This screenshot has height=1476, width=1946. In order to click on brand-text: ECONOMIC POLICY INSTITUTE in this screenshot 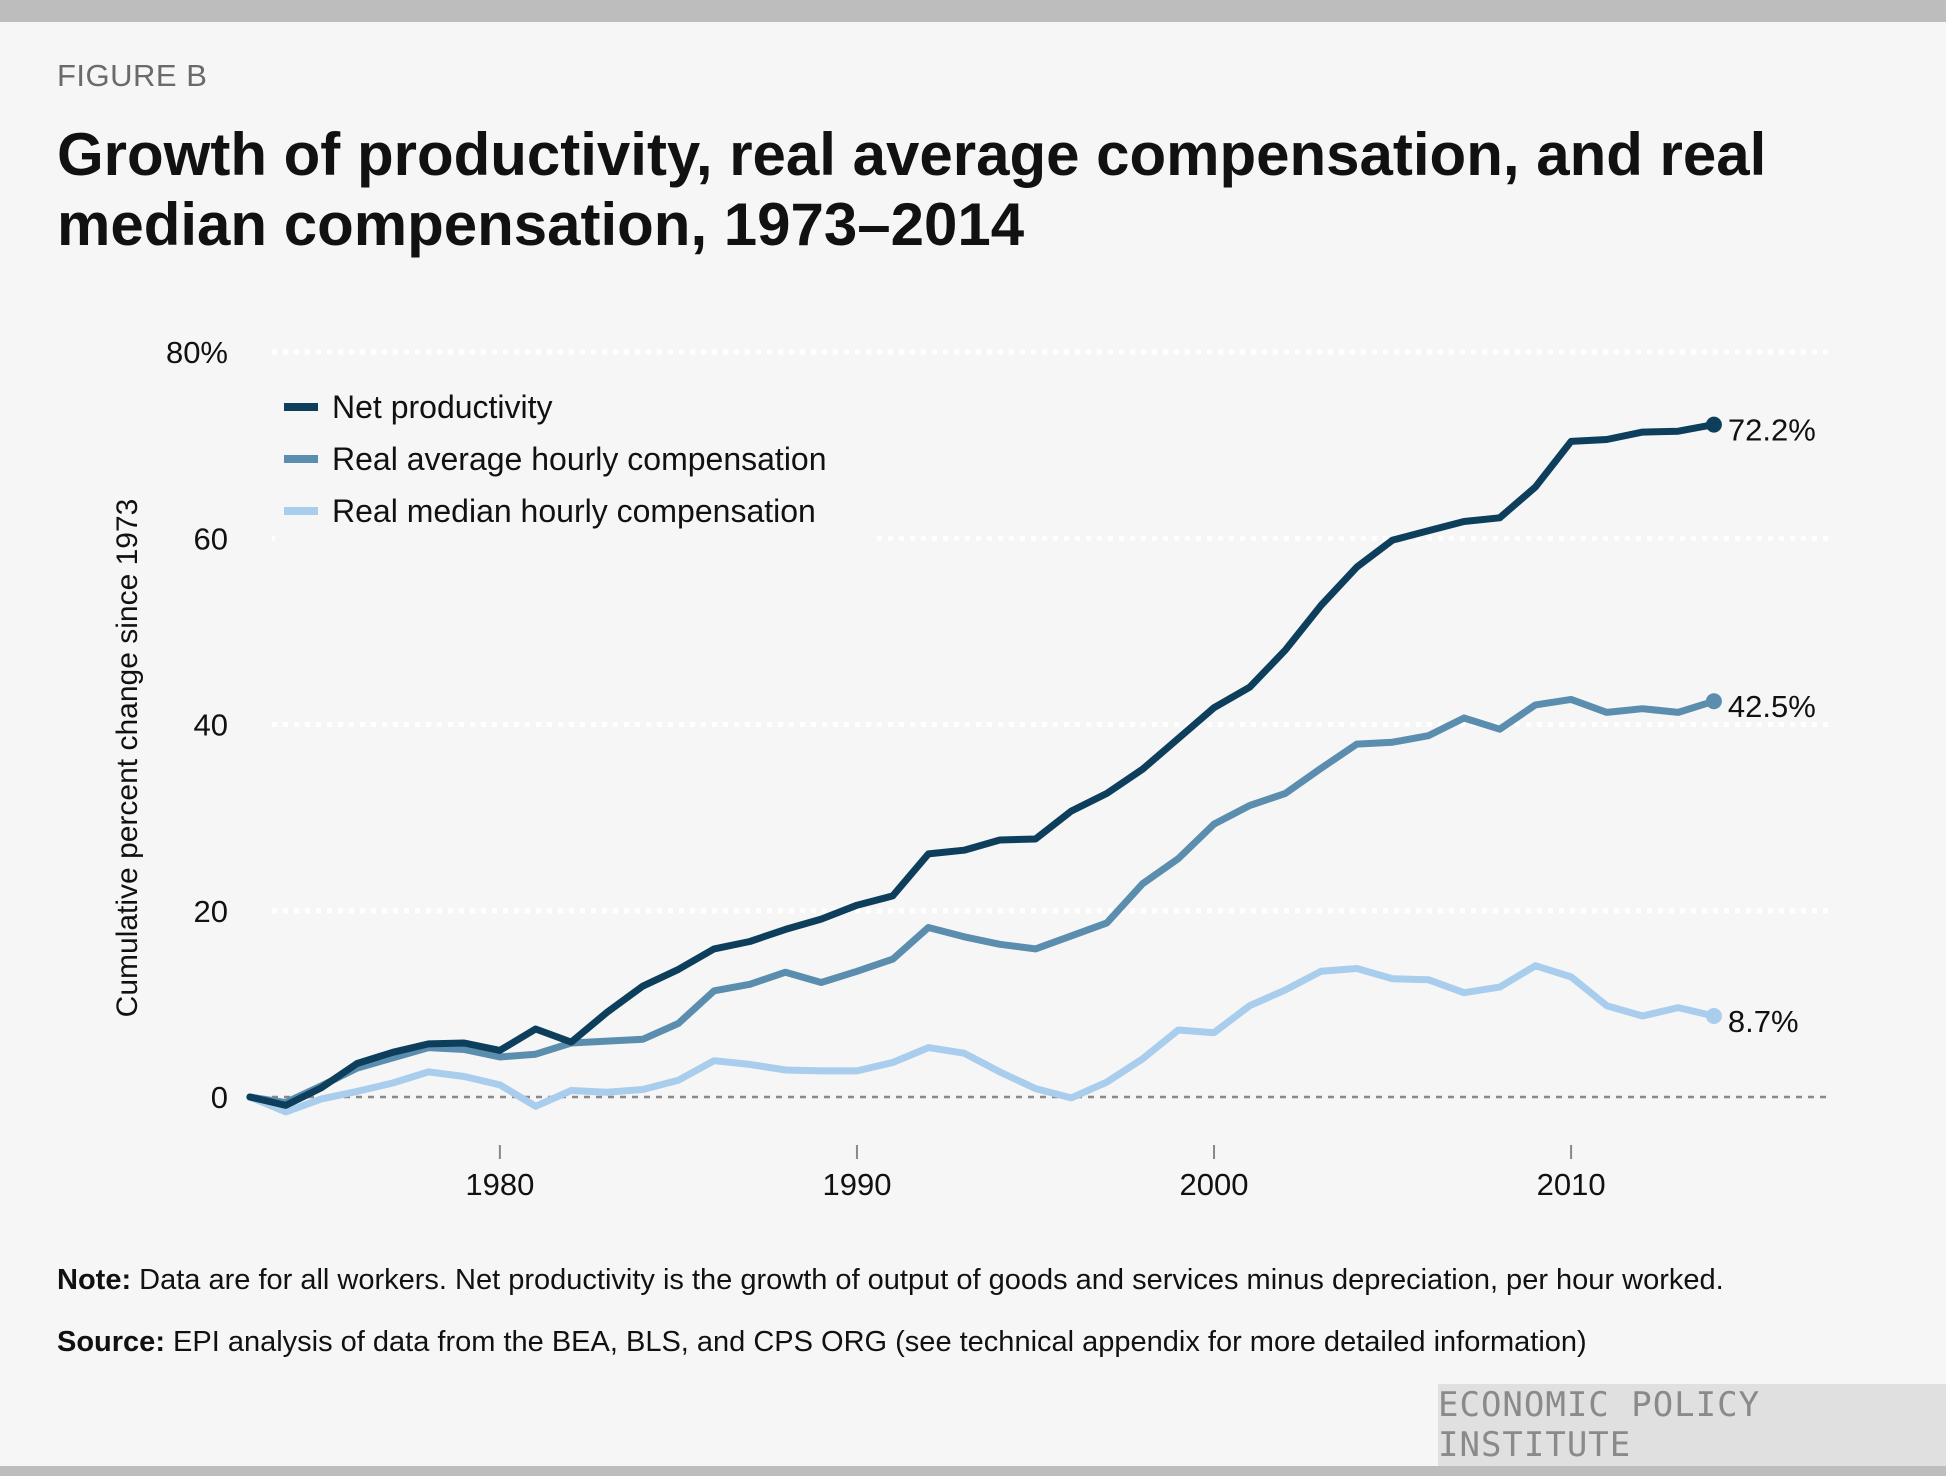, I will do `click(1599, 1425)`.